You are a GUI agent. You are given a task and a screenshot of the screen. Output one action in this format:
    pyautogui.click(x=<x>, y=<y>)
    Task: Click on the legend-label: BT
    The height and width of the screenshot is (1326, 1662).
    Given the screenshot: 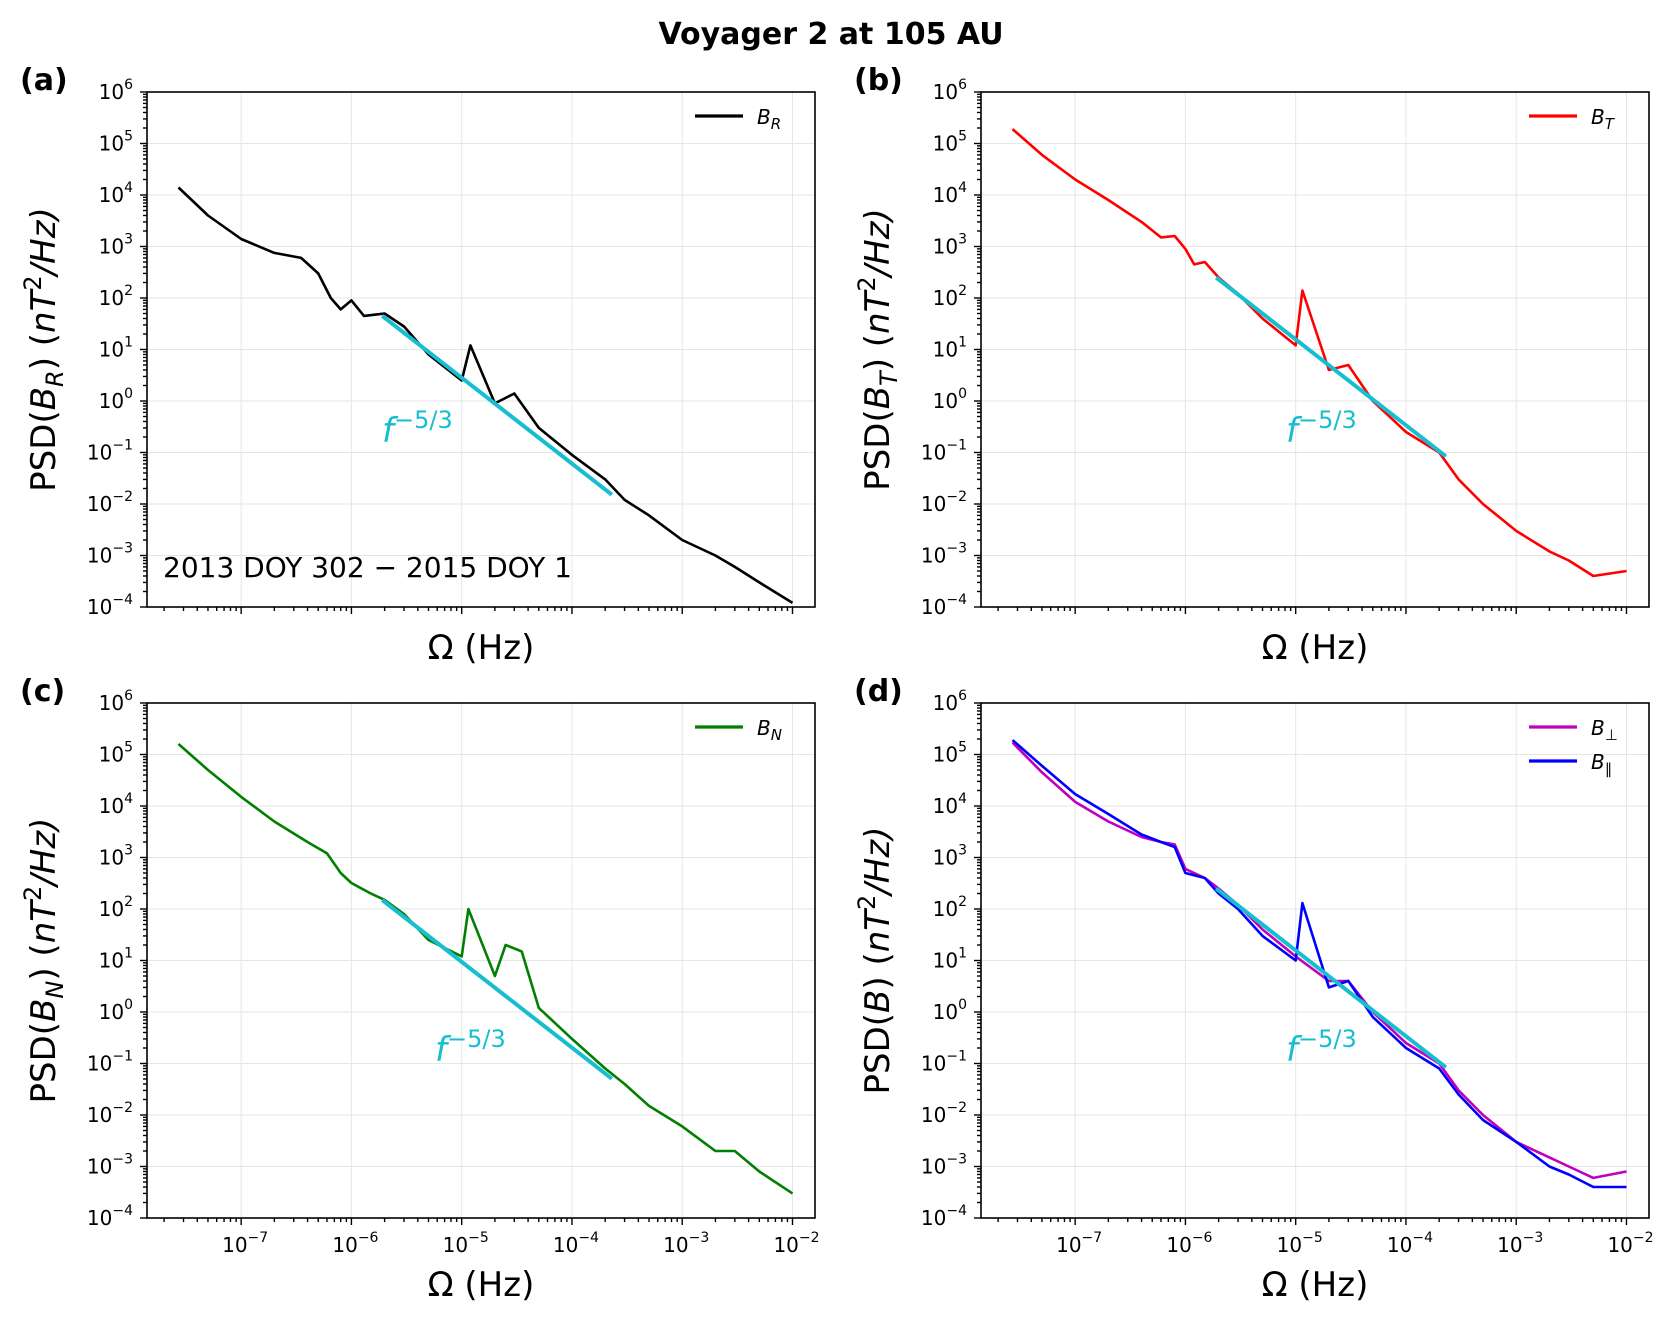 What is the action you would take?
    pyautogui.click(x=1603, y=119)
    